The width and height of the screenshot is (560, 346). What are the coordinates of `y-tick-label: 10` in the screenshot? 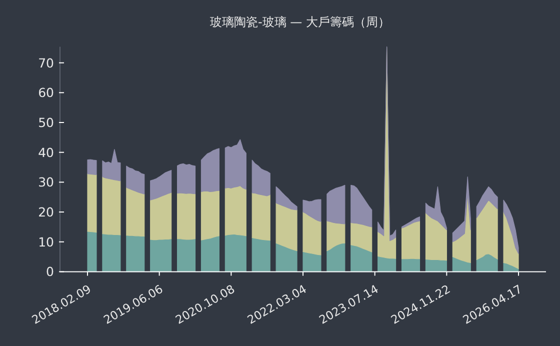 It's located at (46, 242).